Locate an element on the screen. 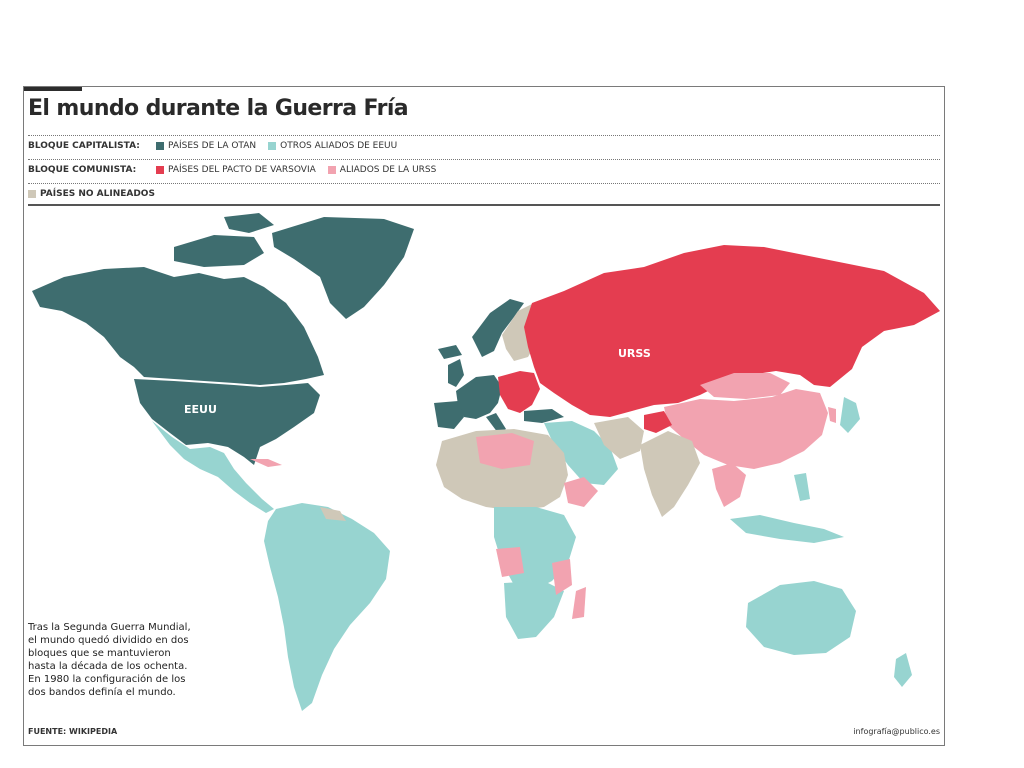 Image resolution: width=1024 pixels, height=768 pixels. madagascar-shape is located at coordinates (579, 603).